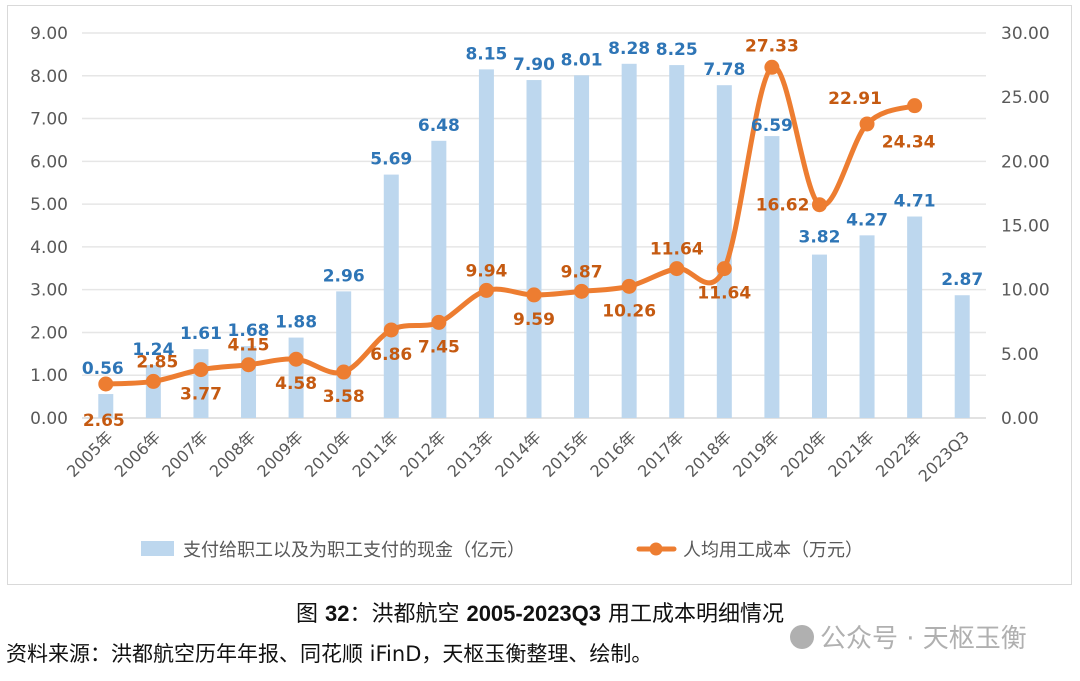 The height and width of the screenshot is (681, 1080). I want to click on watermark: 公众号 · 天枢玉衡, so click(908, 636).